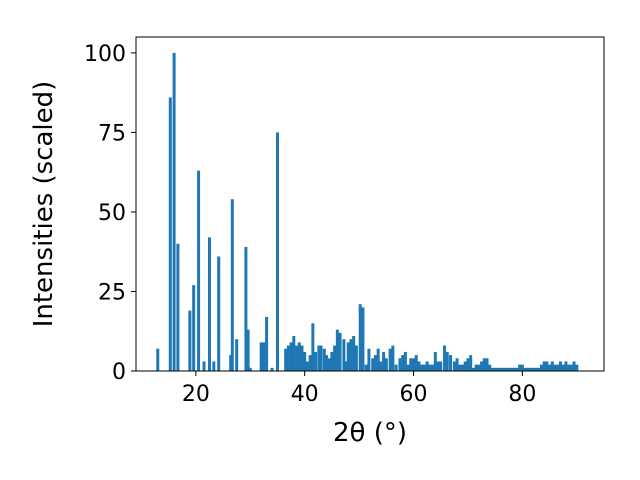 This screenshot has height=480, width=640. Describe the element at coordinates (414, 394) in the screenshot. I see `x-tick-label: 60` at that location.